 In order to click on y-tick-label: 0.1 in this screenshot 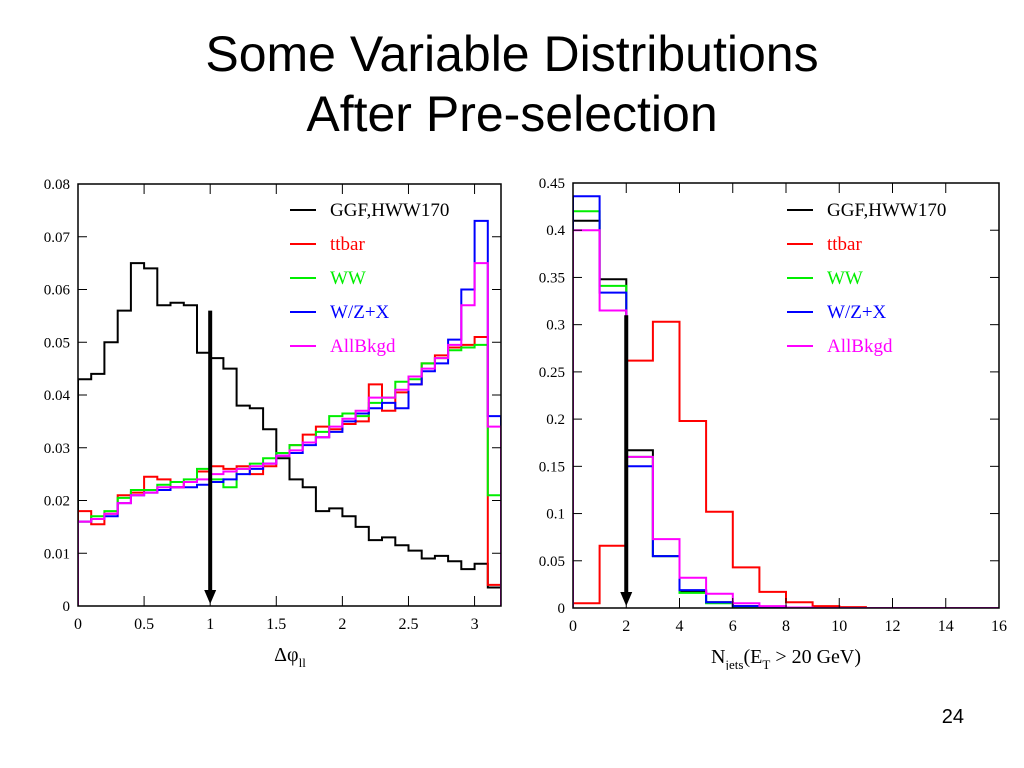, I will do `click(555, 515)`.